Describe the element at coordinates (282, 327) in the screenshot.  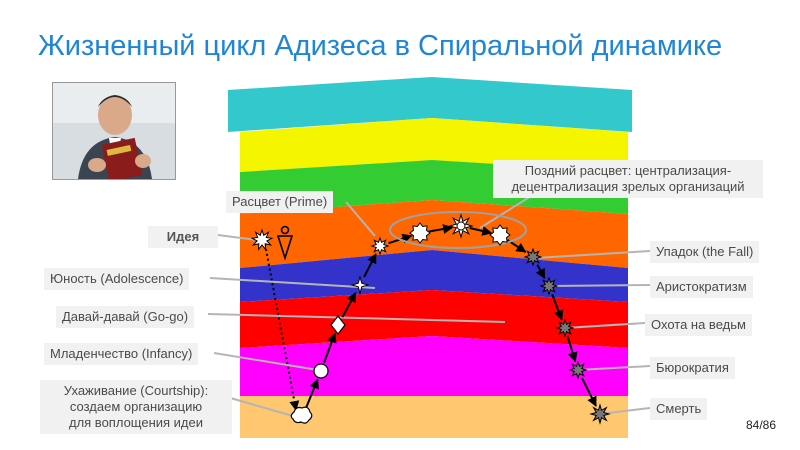
I see `idea-to-courtship-arrow` at that location.